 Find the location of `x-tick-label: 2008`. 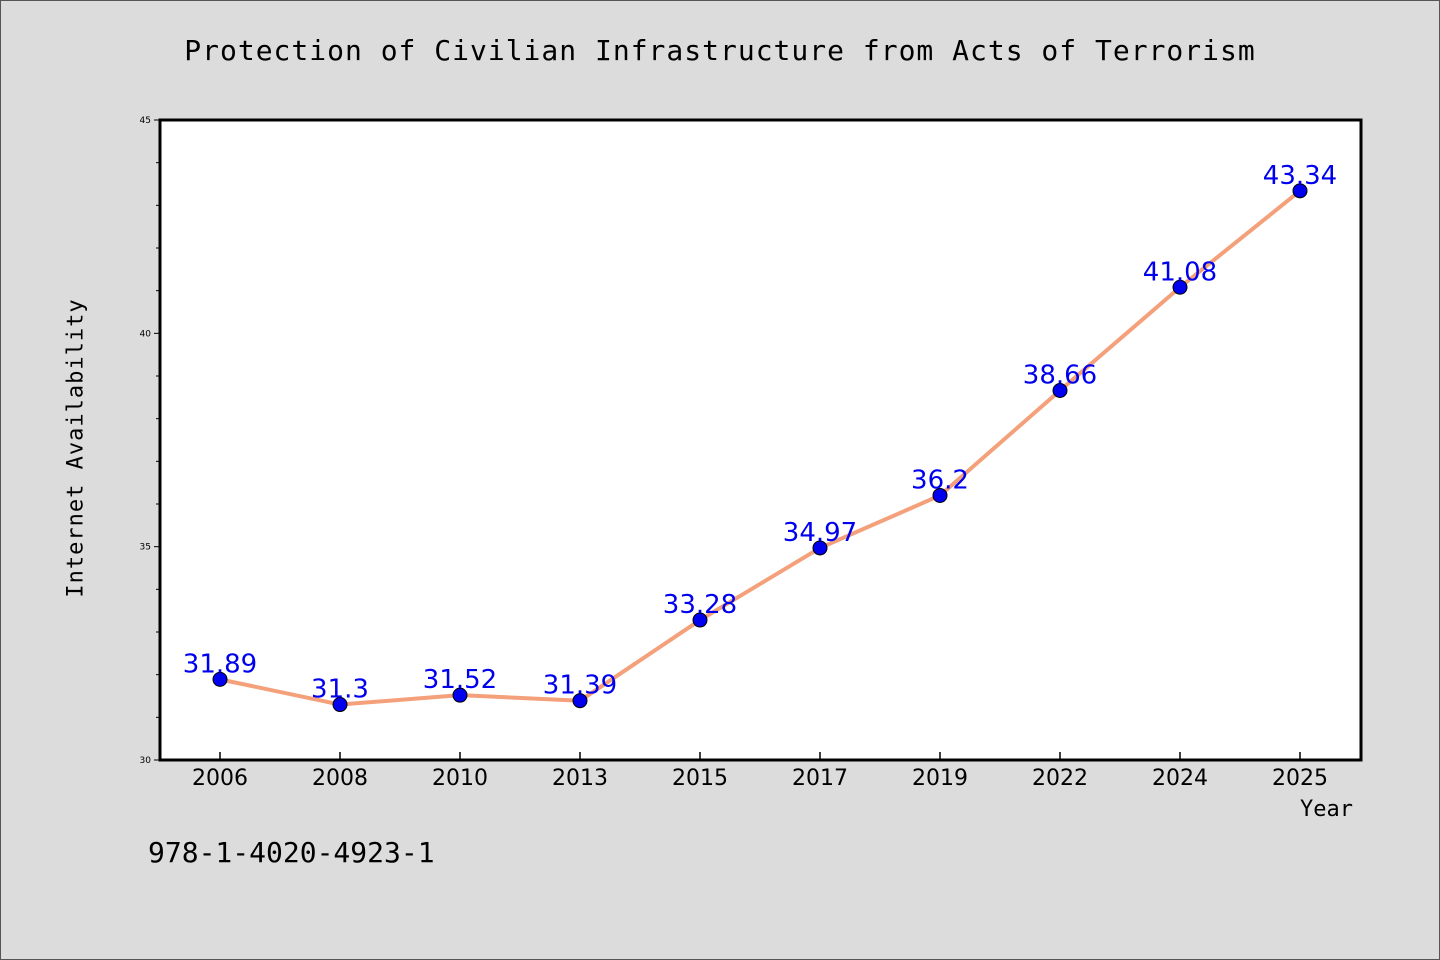

x-tick-label: 2008 is located at coordinates (340, 778).